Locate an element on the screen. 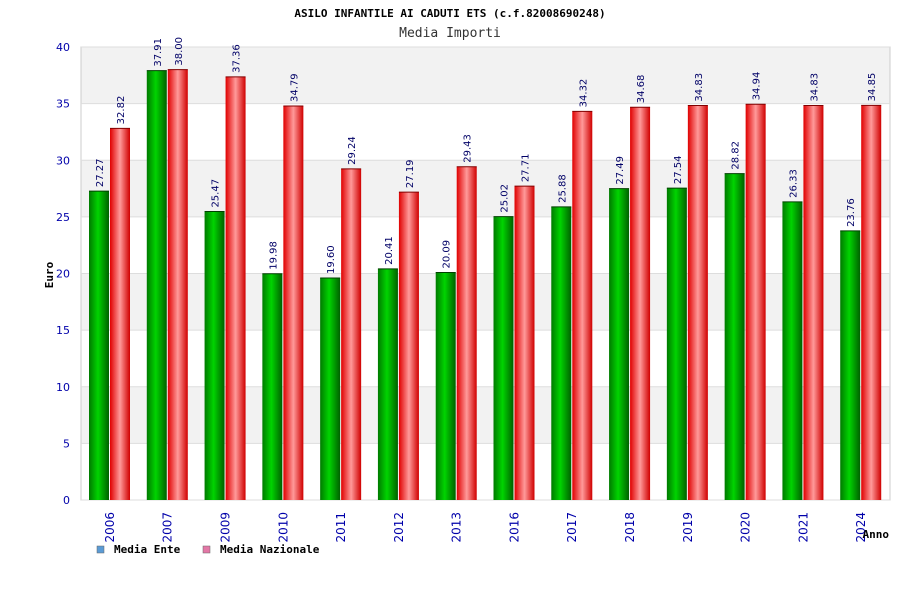  y-tick-label: 30 is located at coordinates (63, 160).